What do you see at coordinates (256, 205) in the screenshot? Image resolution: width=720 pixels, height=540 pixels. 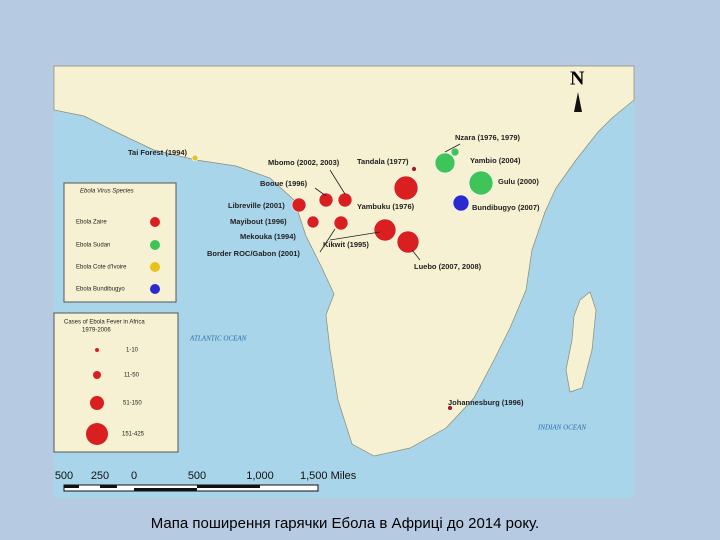 I see `place-label: Libreville (2001)` at bounding box center [256, 205].